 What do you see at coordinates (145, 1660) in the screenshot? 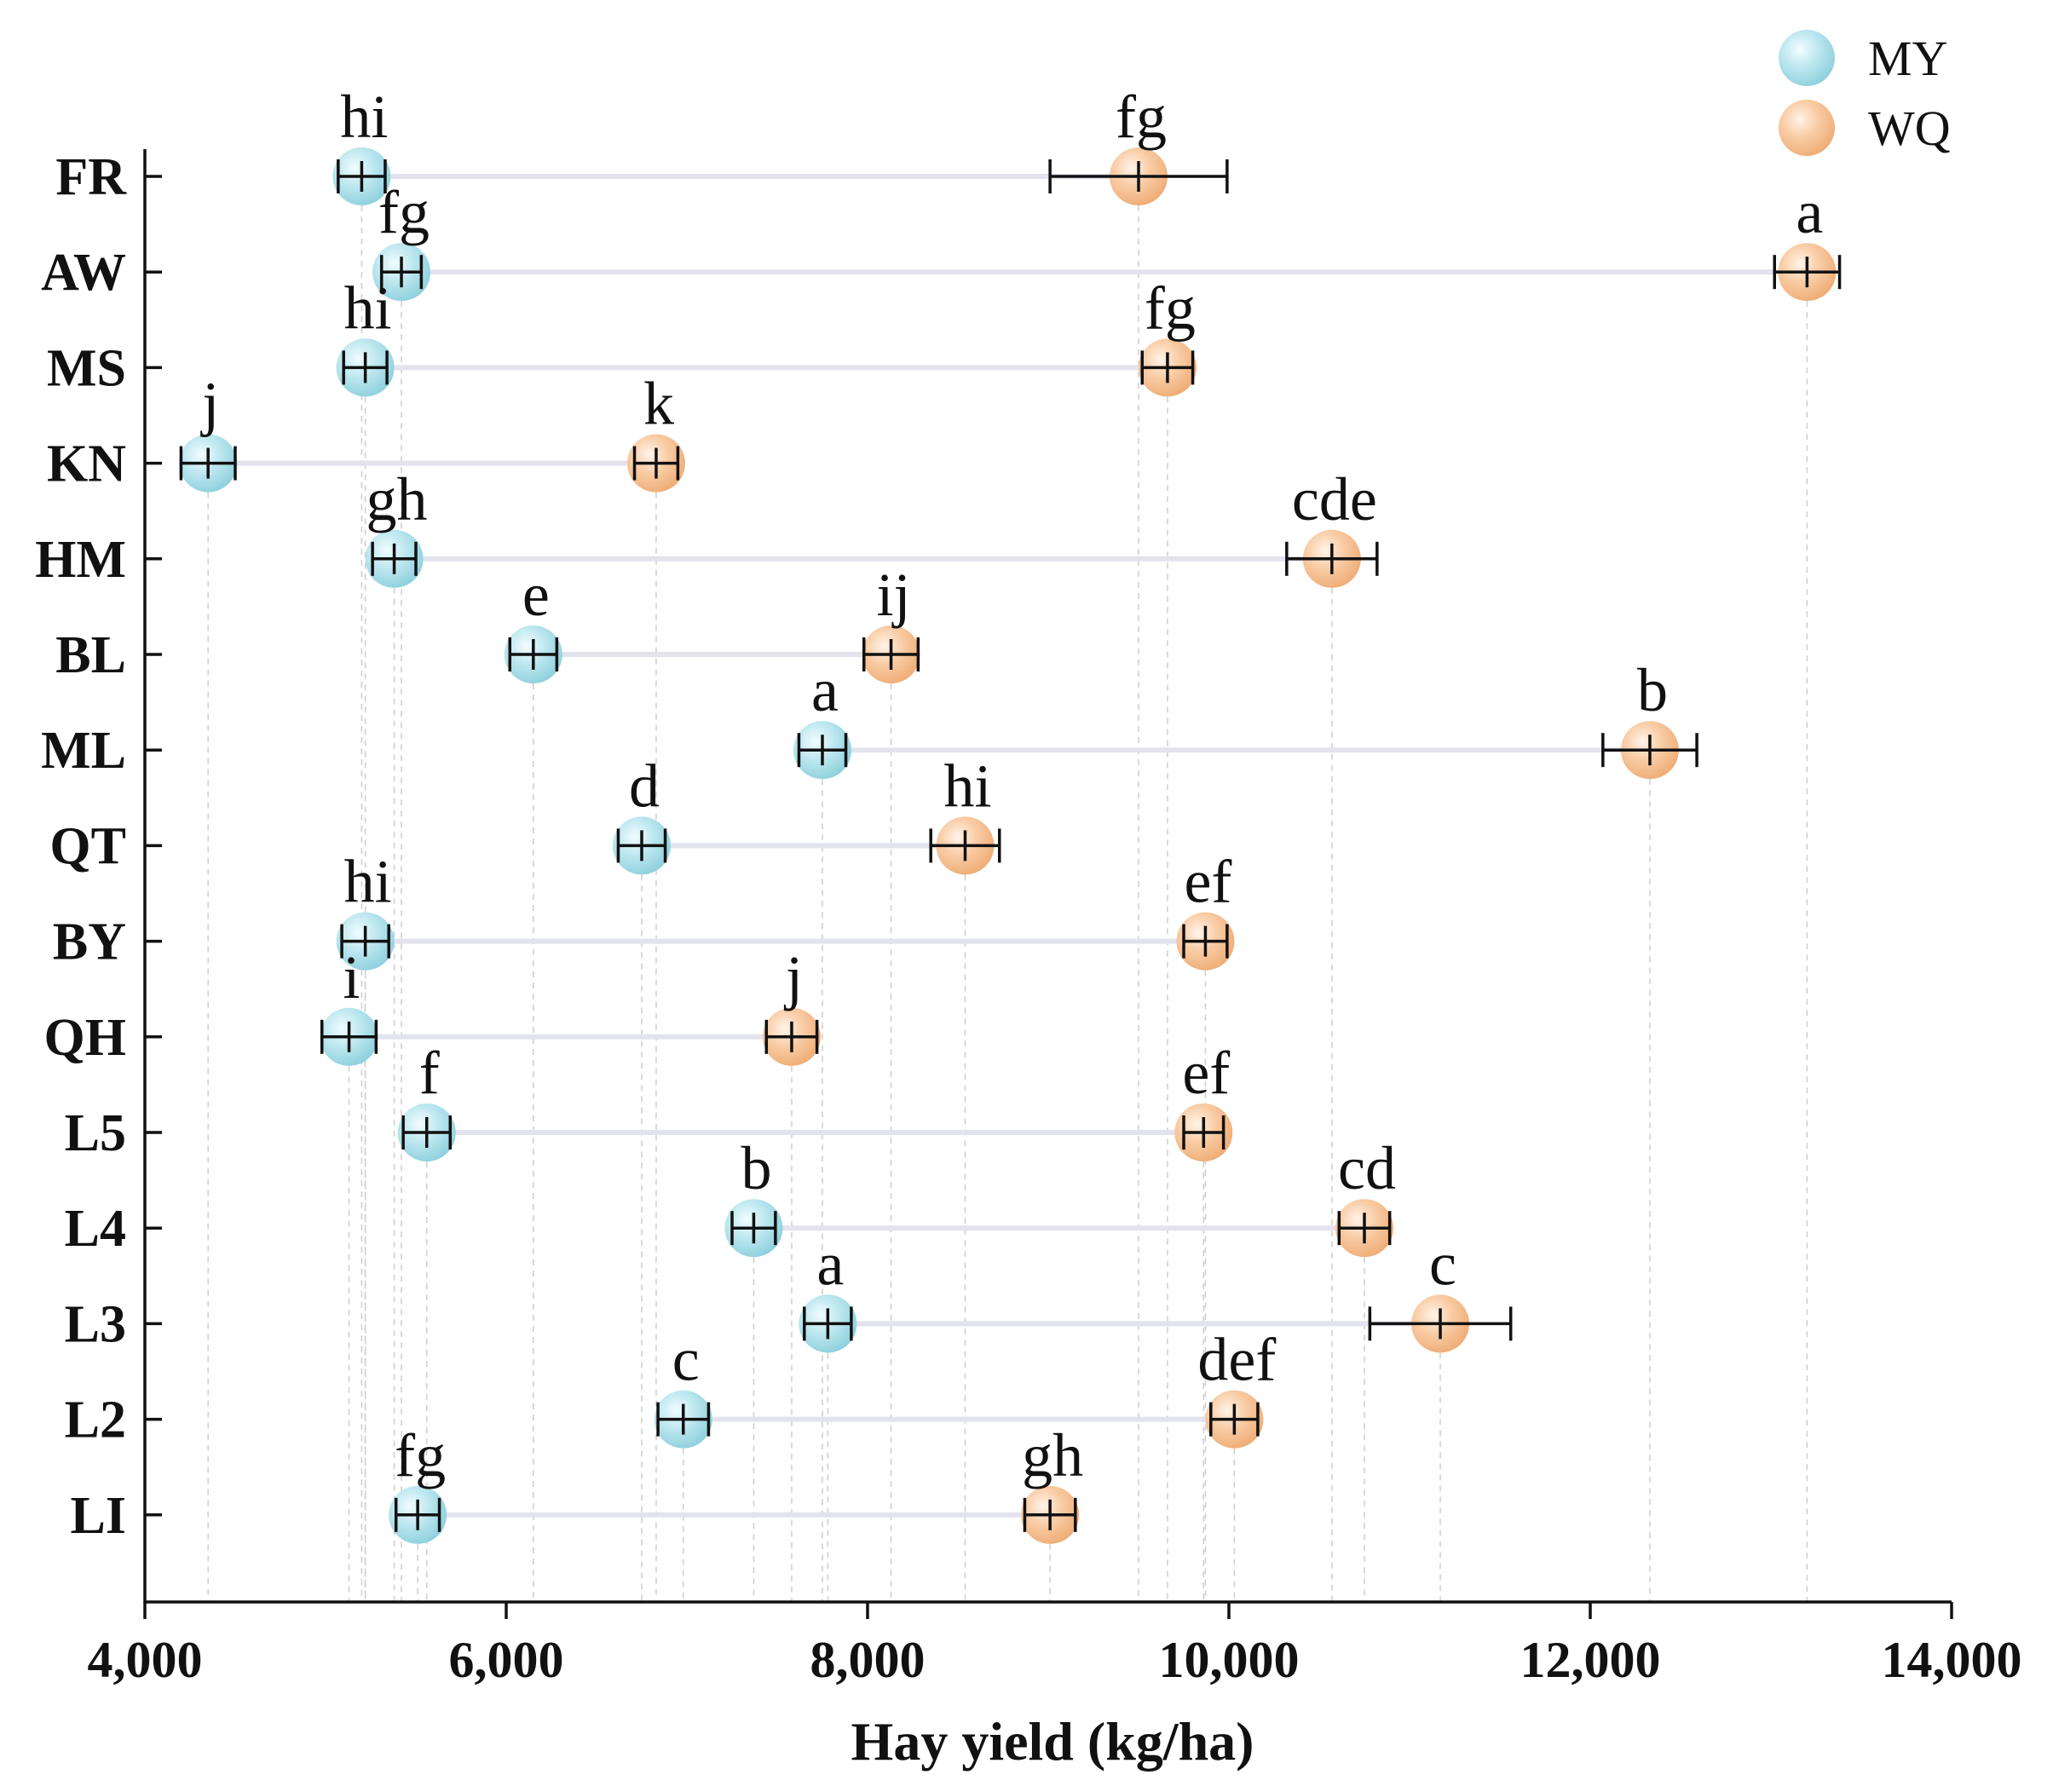
I see `x-tick-label-4000: 4,000` at bounding box center [145, 1660].